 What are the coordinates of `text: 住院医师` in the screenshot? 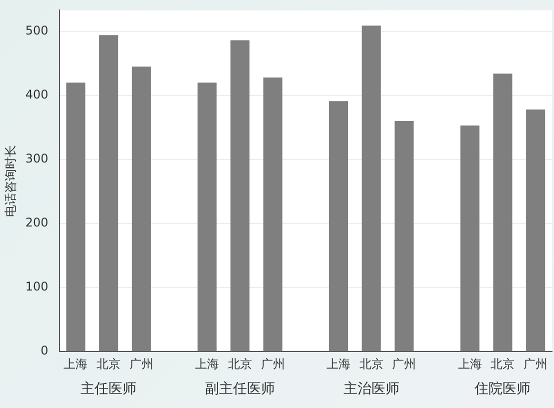 It's located at (502, 389).